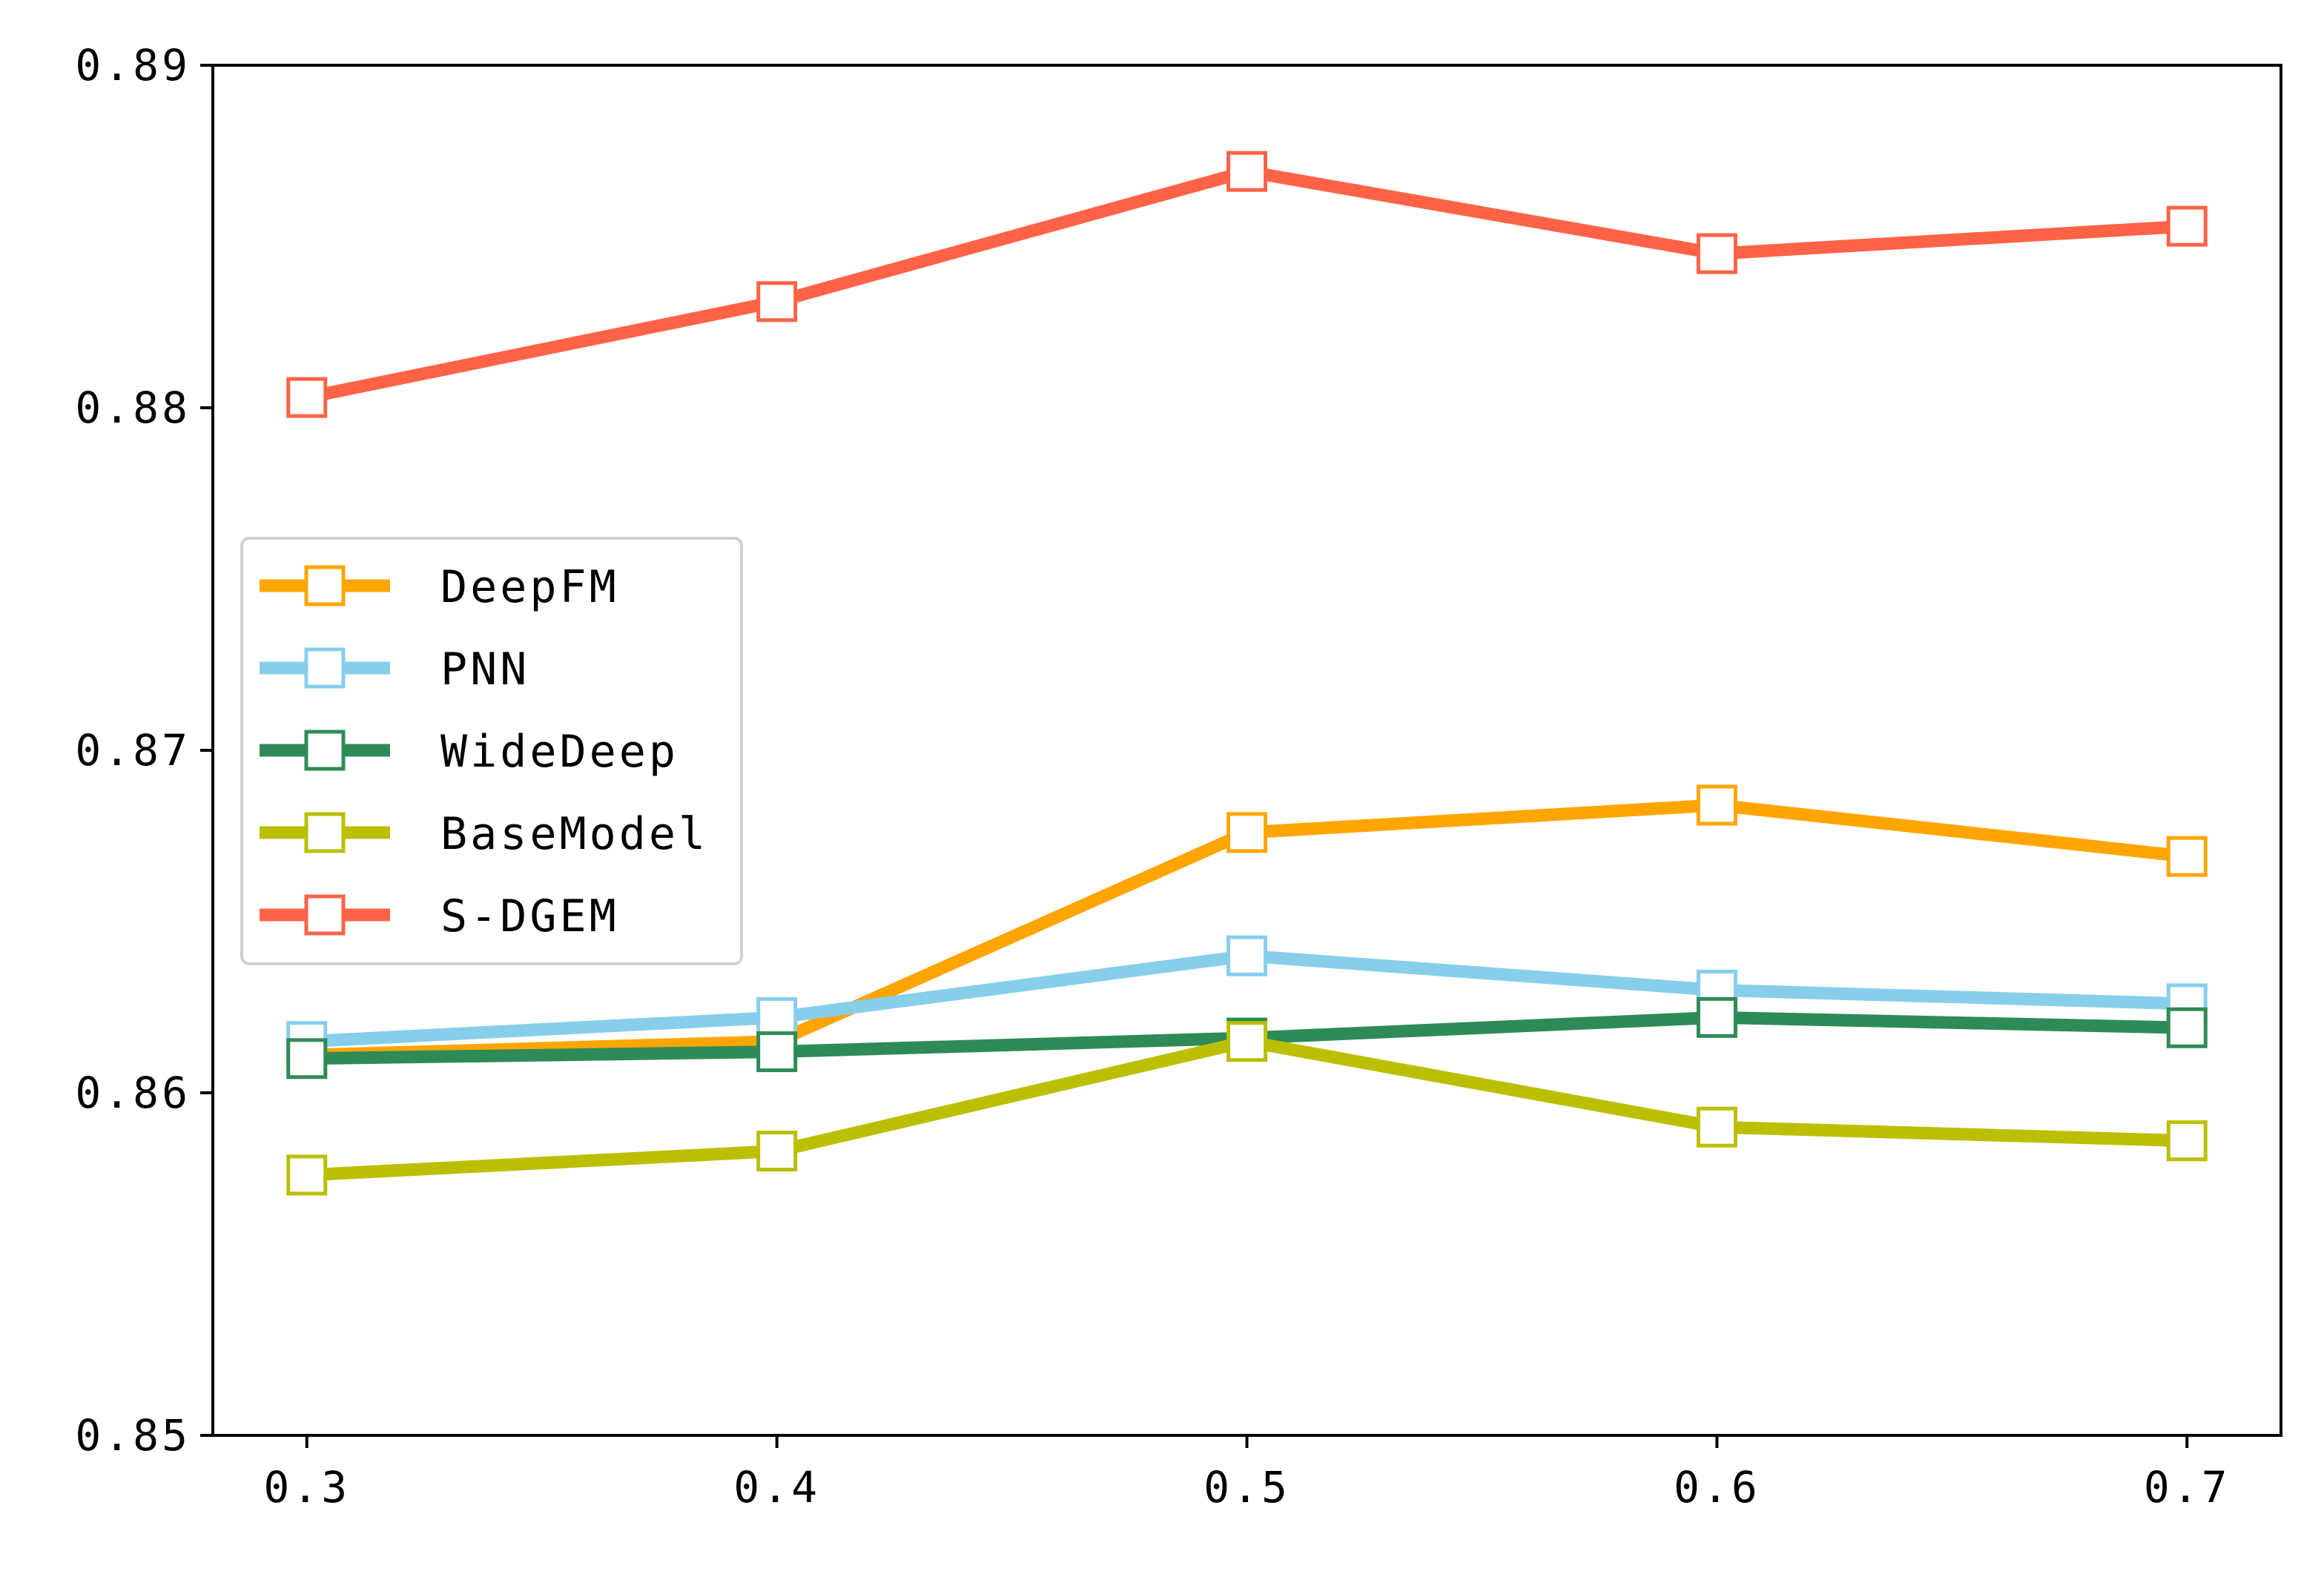 Image resolution: width=2324 pixels, height=1574 pixels. Describe the element at coordinates (485, 669) in the screenshot. I see `legend-label: PNN` at that location.